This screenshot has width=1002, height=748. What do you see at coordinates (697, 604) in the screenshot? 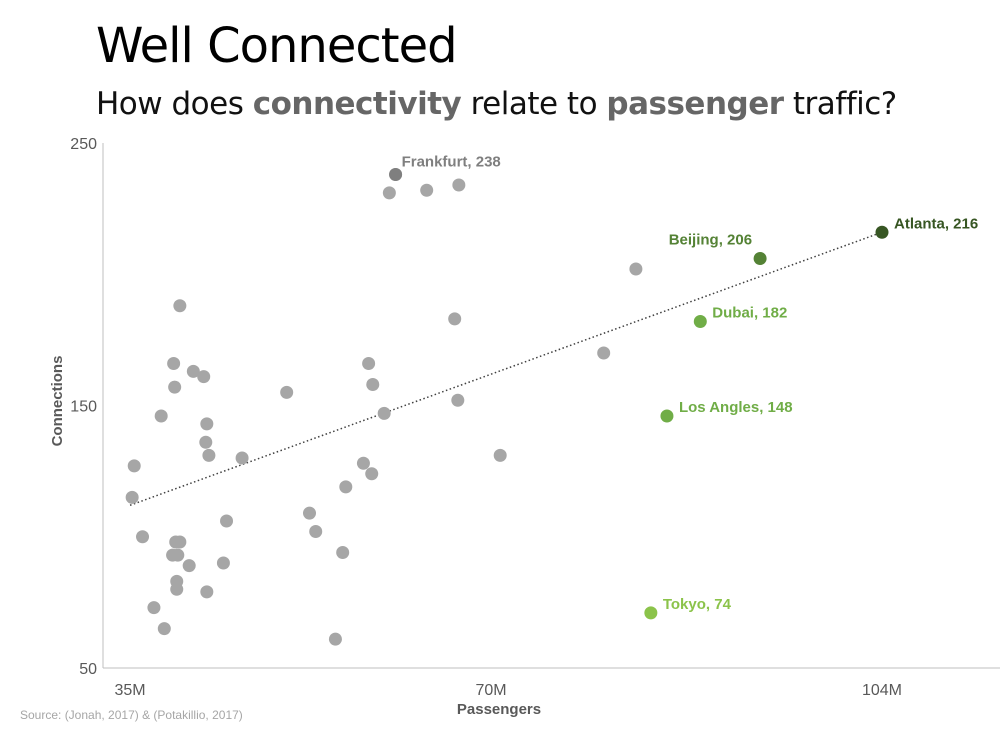
I see `point-label: Tokyo, 74` at bounding box center [697, 604].